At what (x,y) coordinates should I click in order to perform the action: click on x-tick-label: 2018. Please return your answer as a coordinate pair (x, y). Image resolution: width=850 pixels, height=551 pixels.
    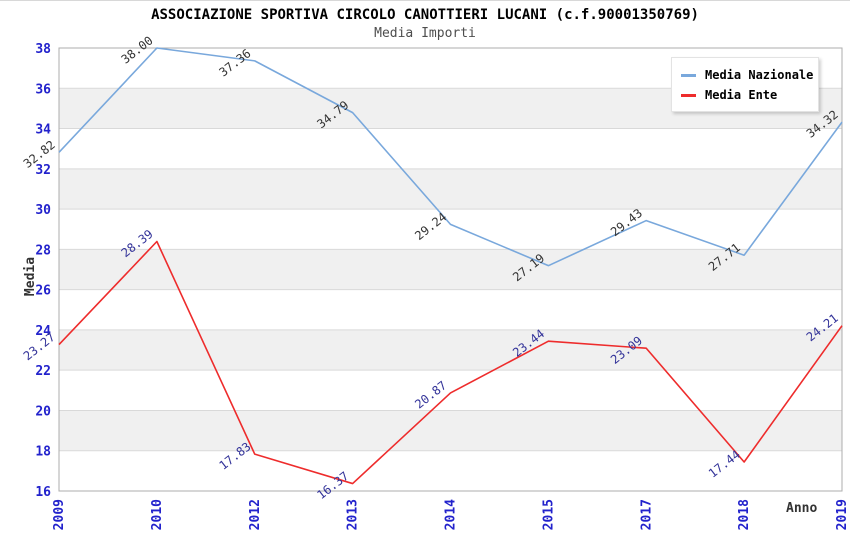
    Looking at the image, I should click on (744, 514).